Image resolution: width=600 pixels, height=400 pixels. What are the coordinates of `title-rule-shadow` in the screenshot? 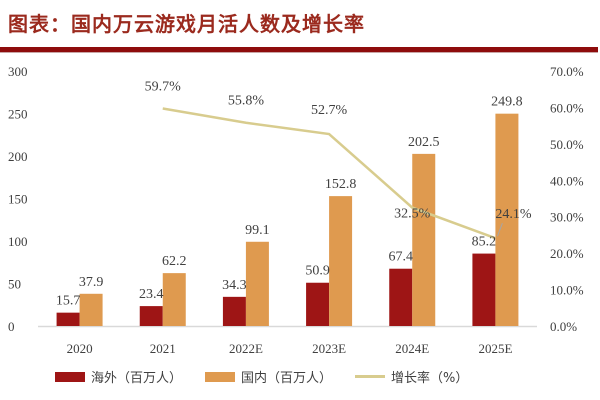 It's located at (299, 52).